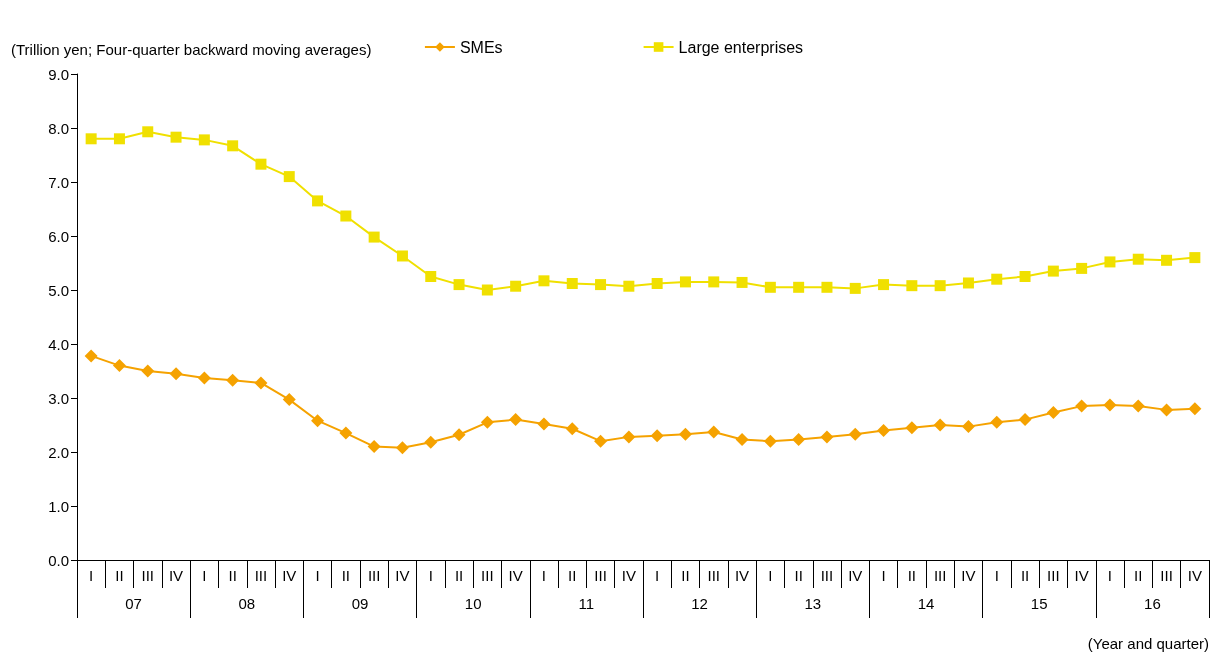 This screenshot has width=1227, height=664. What do you see at coordinates (58, 290) in the screenshot?
I see `y-tick-label: 5.0` at bounding box center [58, 290].